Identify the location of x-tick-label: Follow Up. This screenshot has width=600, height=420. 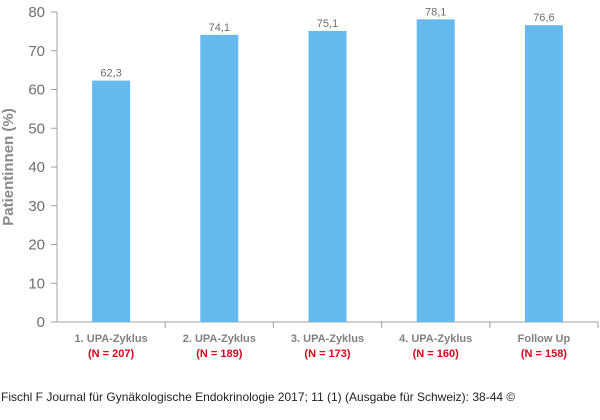
(544, 339).